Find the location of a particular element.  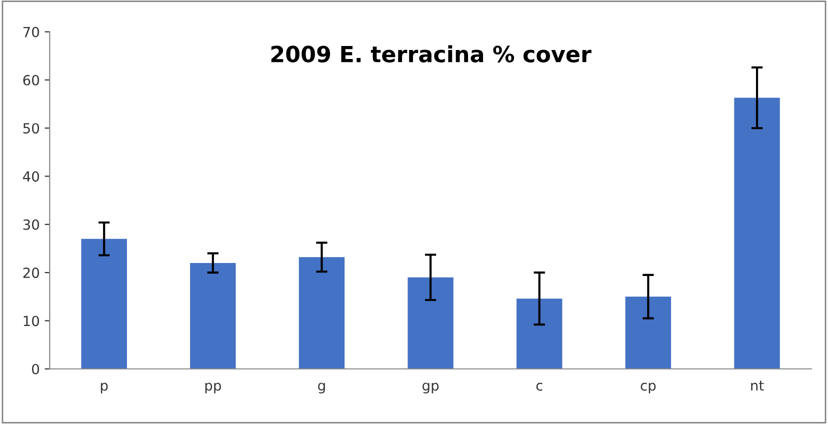

y-tick-label: 10 is located at coordinates (32, 321).